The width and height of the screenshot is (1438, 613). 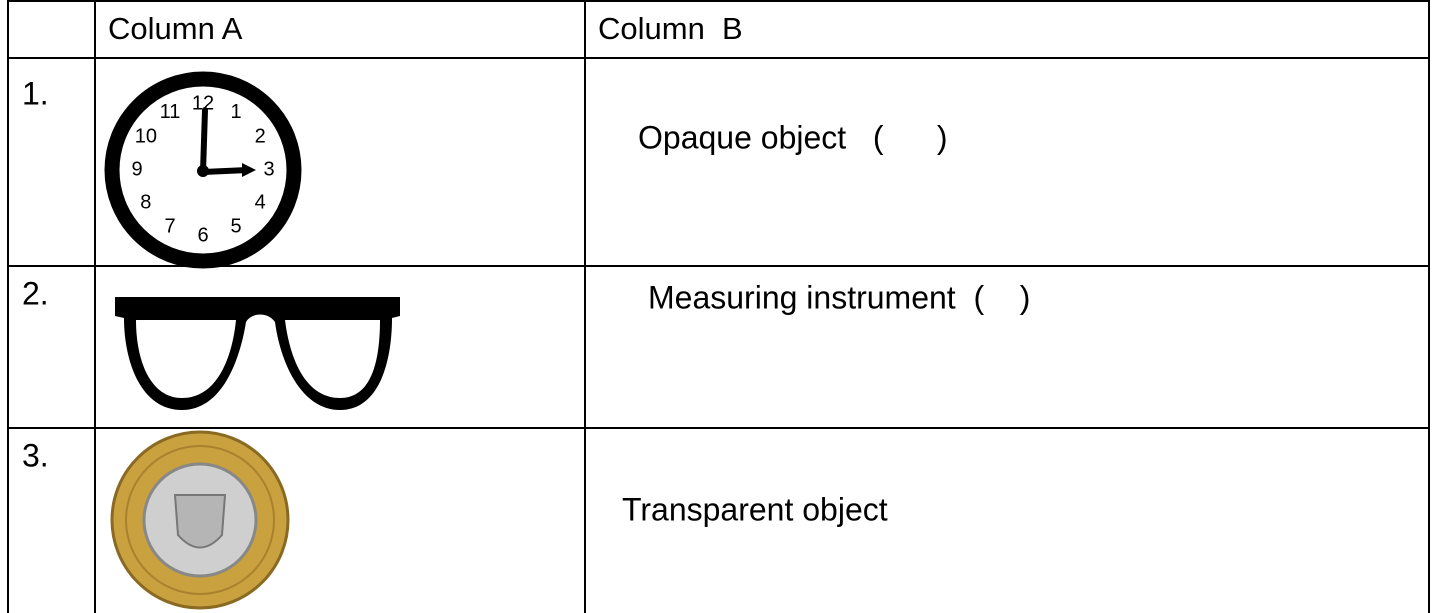 I want to click on coin-icon, so click(x=200, y=520).